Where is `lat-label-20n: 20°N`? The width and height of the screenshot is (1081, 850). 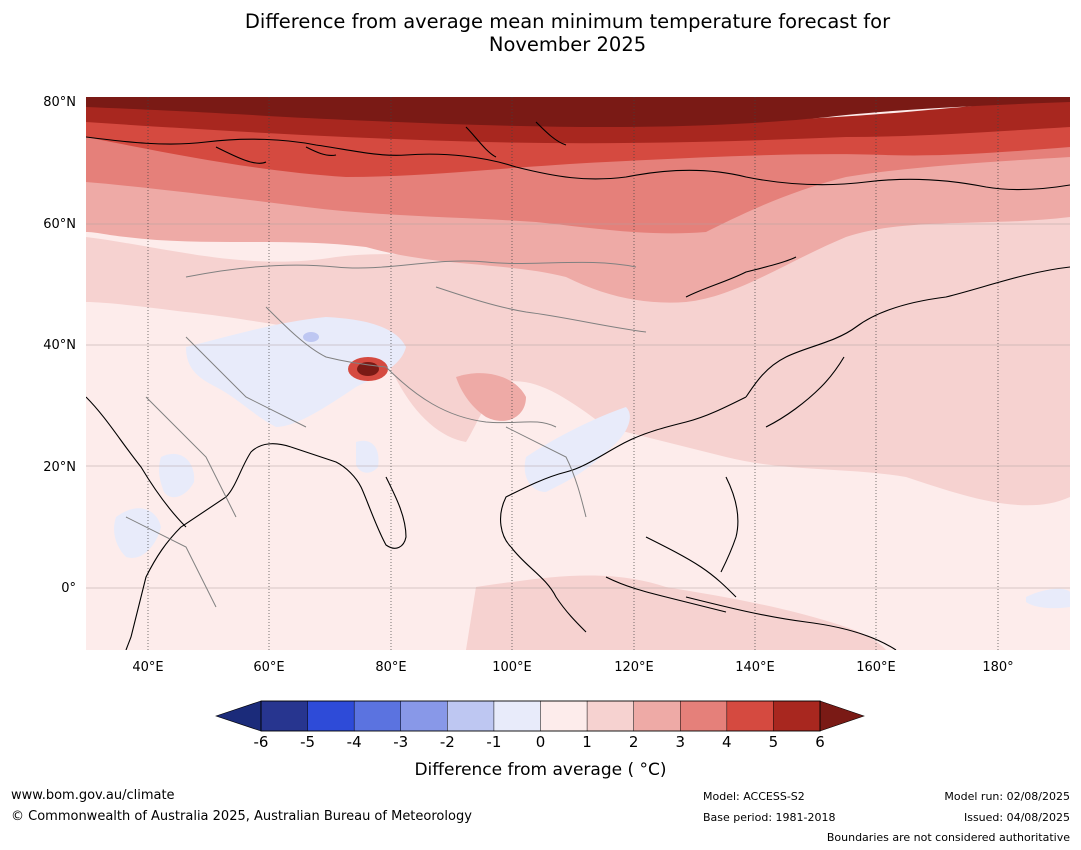
lat-label-20n: 20°N is located at coordinates (59, 467).